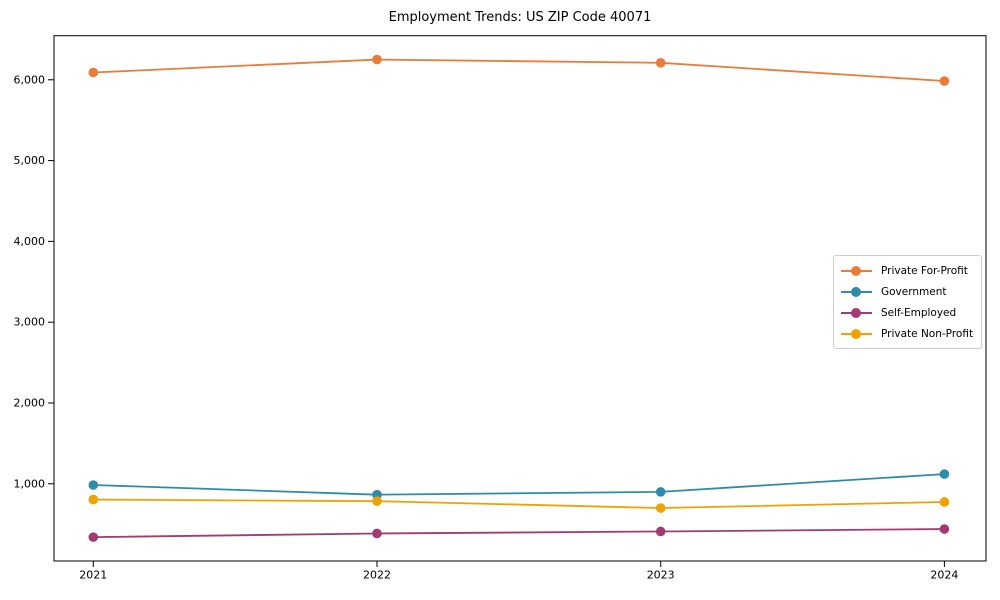 The width and height of the screenshot is (1000, 600). What do you see at coordinates (30, 402) in the screenshot?
I see `y-tick-label: 2,000` at bounding box center [30, 402].